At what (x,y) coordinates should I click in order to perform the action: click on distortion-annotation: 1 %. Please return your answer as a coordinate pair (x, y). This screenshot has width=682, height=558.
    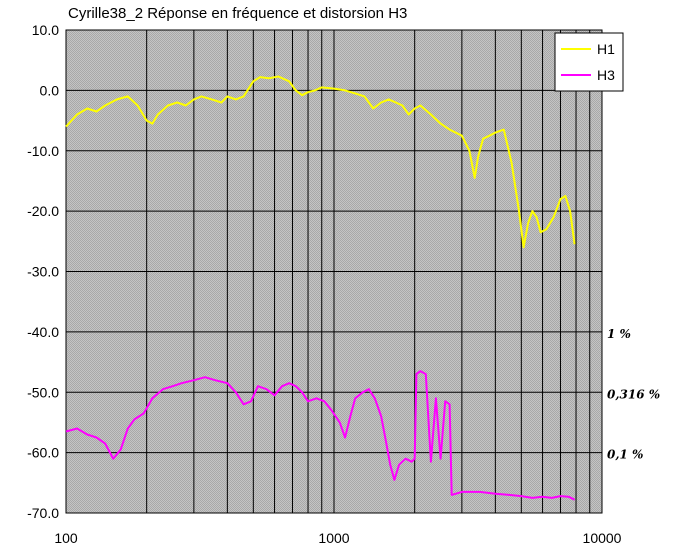
    Looking at the image, I should click on (619, 334).